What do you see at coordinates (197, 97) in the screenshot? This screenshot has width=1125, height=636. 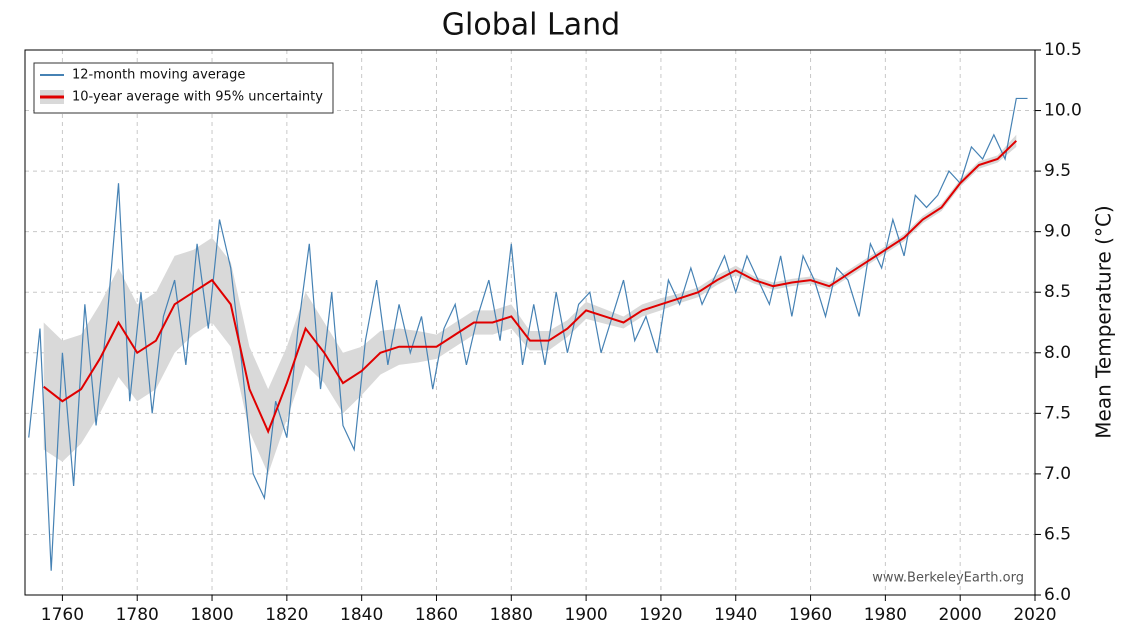 I see `legend-label: 10-year average with 95% uncertainty` at bounding box center [197, 97].